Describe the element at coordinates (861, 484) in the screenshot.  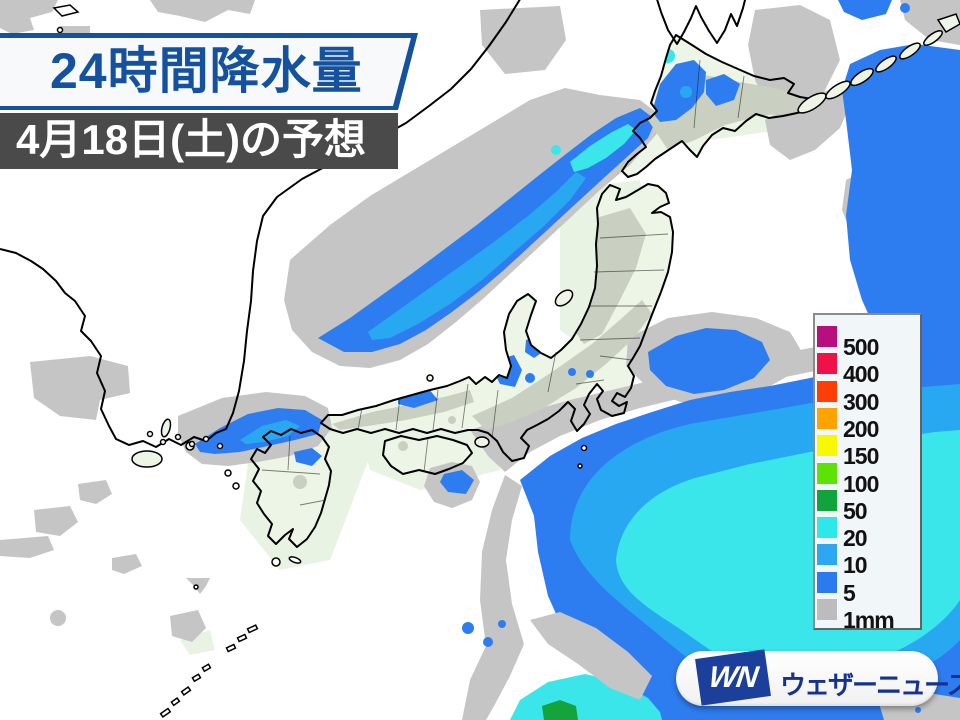
I see `legend-label: 100` at that location.